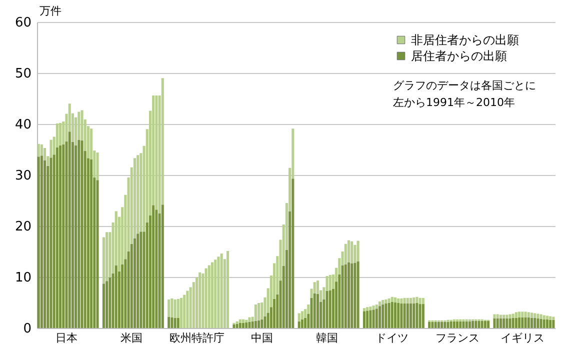  Describe the element at coordinates (51, 11) in the screenshot. I see `y-axis-title: 万件` at that location.